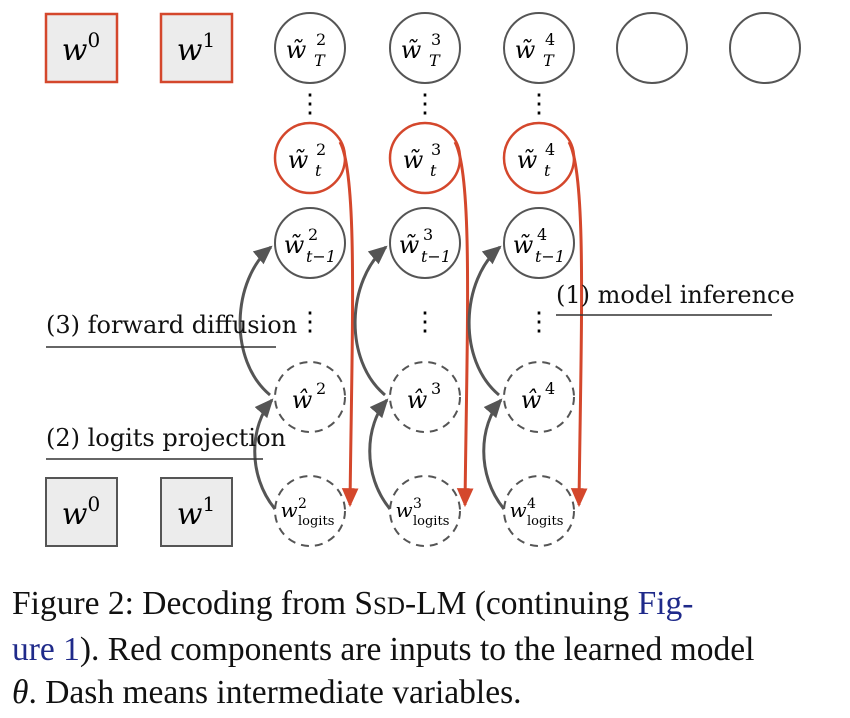 The image size is (850, 718). I want to click on bottom-box-w1: w1, so click(196, 512).